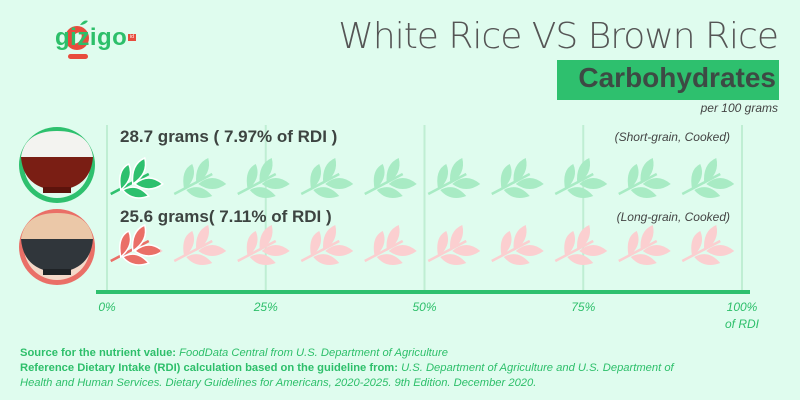  I want to click on rice-bowls, so click(57, 206).